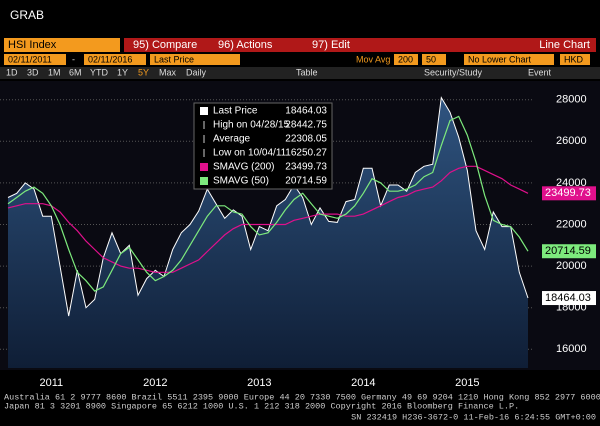 The image size is (600, 426). I want to click on study-button: Security/Study, so click(453, 72).